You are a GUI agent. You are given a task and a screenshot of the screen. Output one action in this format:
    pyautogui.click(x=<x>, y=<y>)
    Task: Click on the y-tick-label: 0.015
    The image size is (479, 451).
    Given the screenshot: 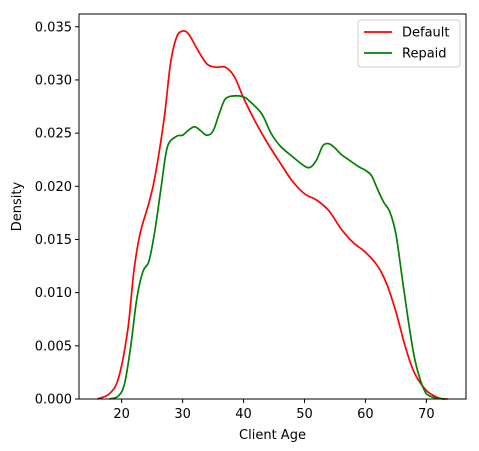 What is the action you would take?
    pyautogui.click(x=53, y=240)
    